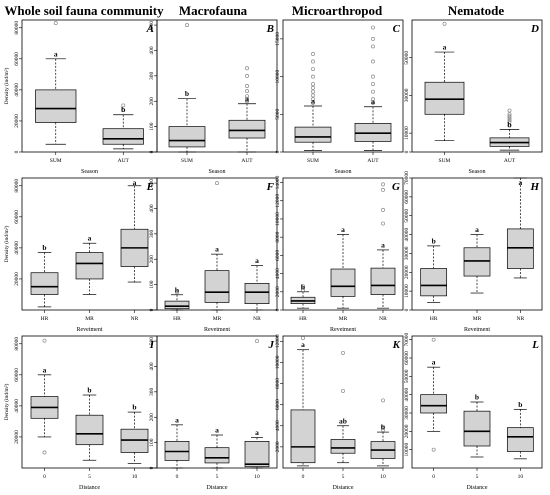 This screenshot has width=550, height=495. I want to click on y-tick-label: 2000, so click(278, 446).